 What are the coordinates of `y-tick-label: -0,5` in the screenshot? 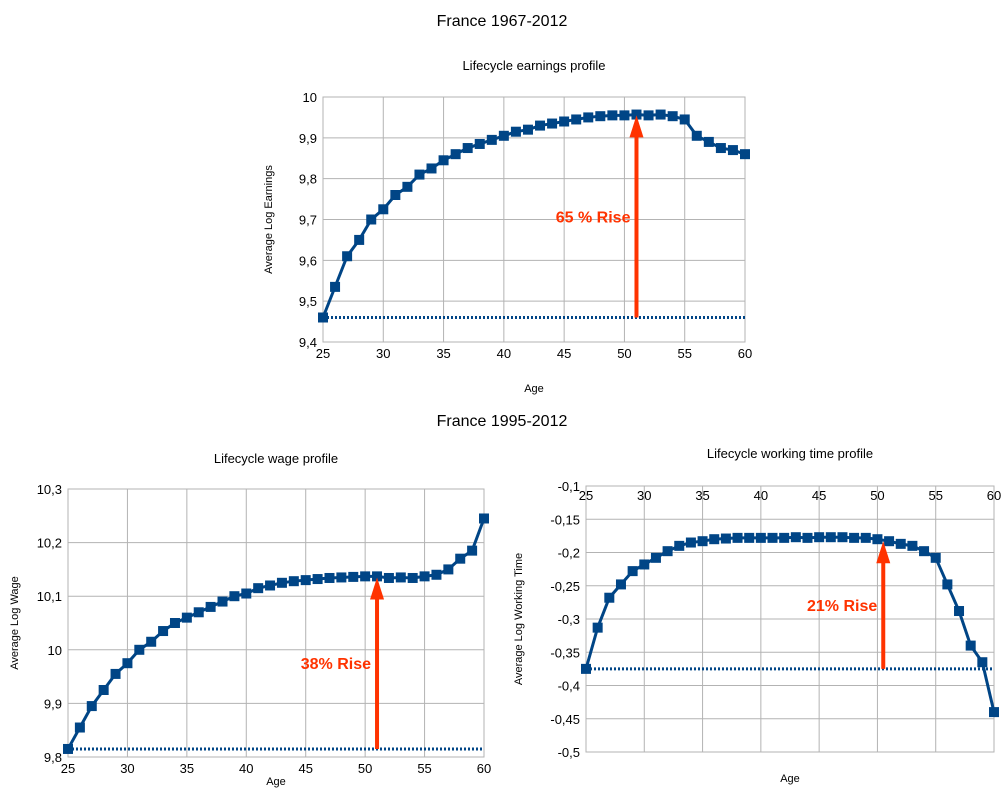 It's located at (569, 752).